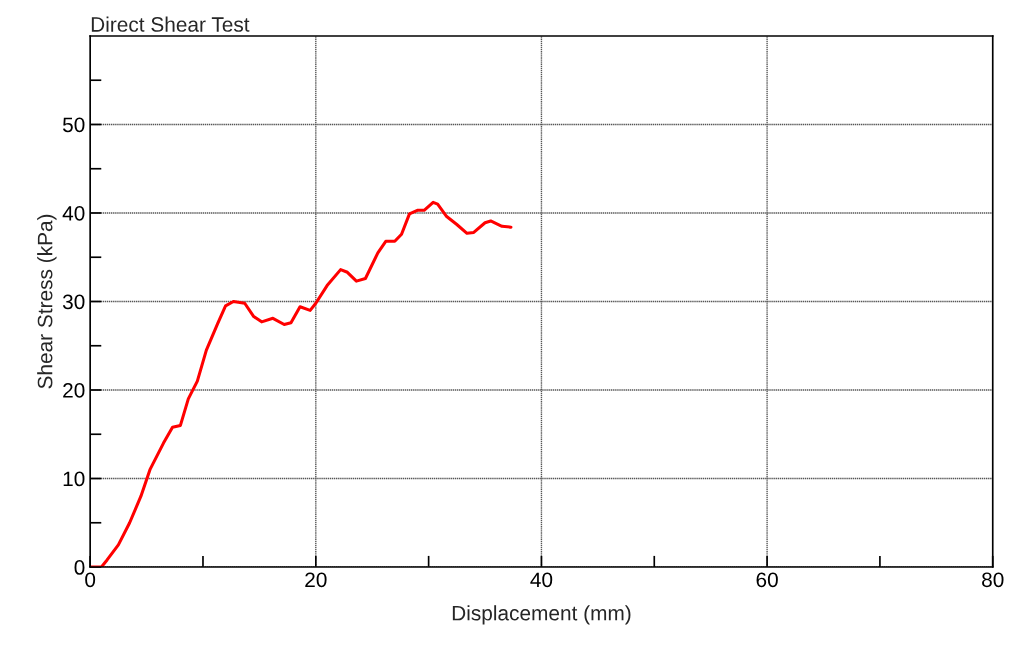 The height and width of the screenshot is (654, 1013). What do you see at coordinates (170, 24) in the screenshot?
I see `chart-title: Direct Shear Test` at bounding box center [170, 24].